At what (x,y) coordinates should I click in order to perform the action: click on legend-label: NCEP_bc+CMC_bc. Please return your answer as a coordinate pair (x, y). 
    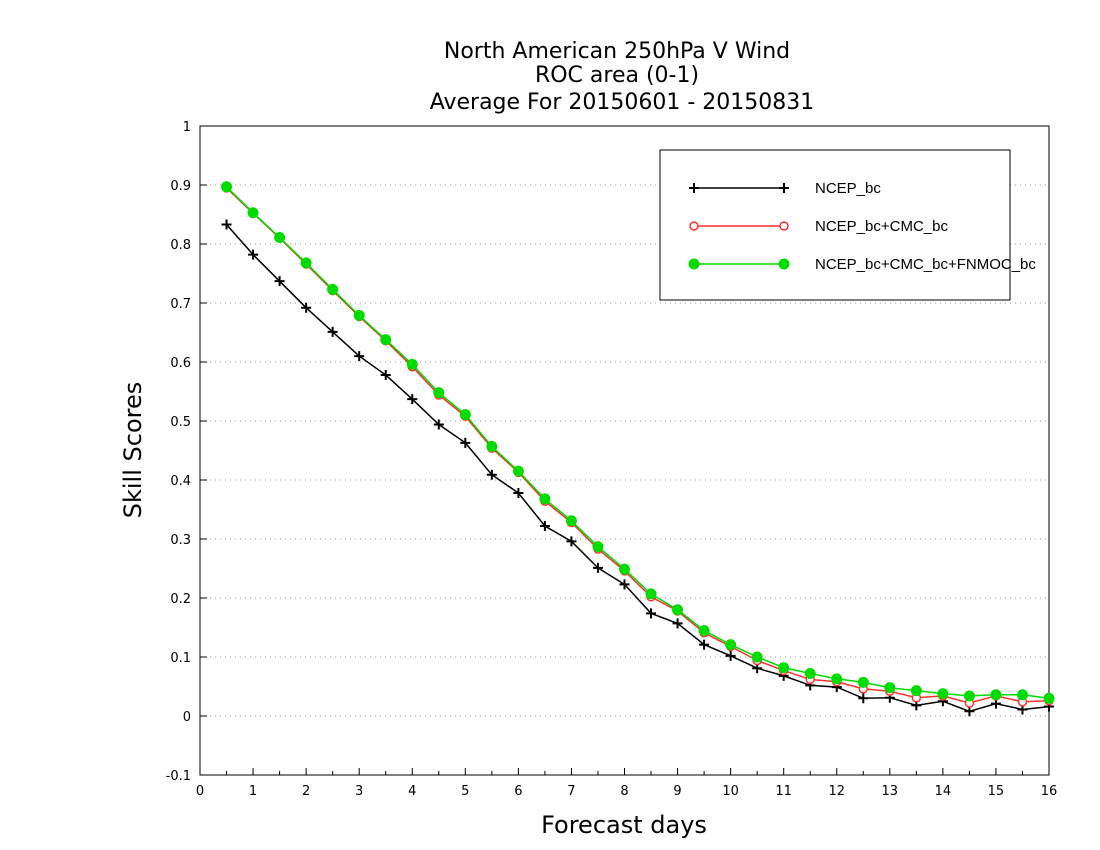
    Looking at the image, I should click on (881, 226).